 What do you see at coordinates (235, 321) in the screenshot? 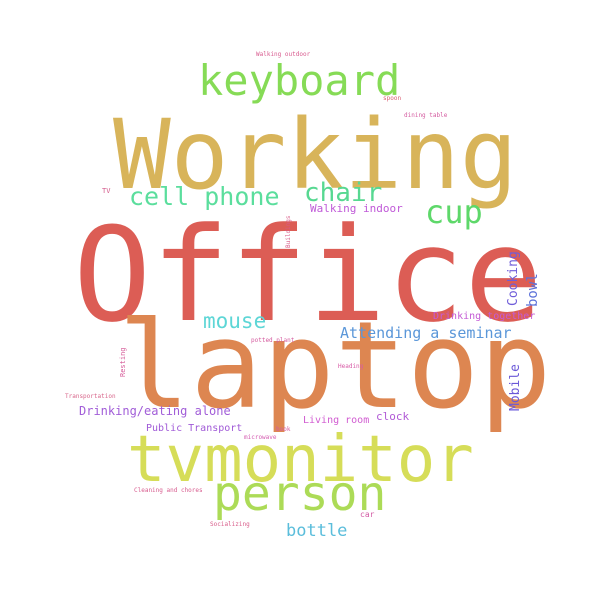
I see `word-mouse: mouse` at bounding box center [235, 321].